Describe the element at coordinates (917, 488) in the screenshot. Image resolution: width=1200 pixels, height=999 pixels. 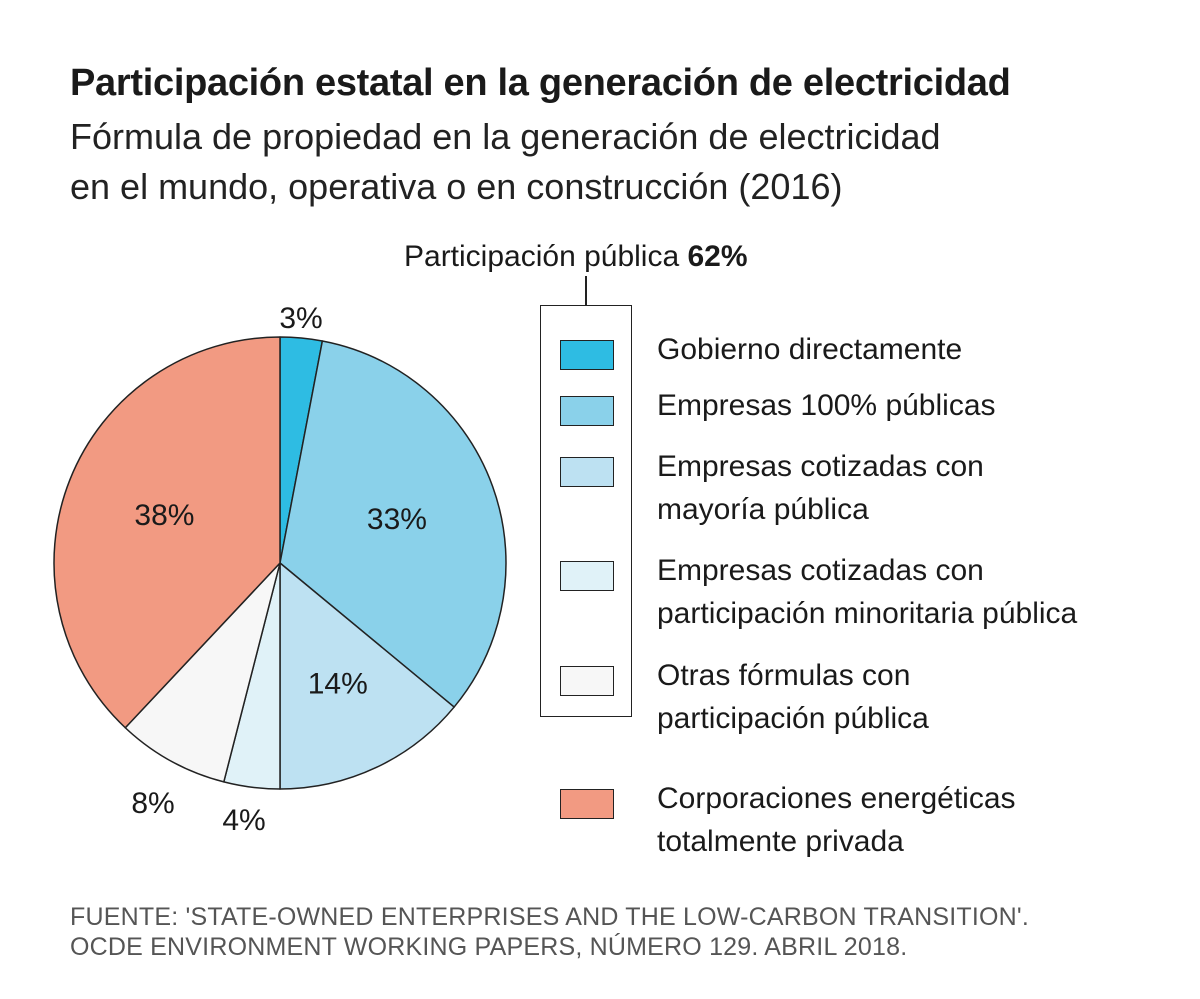
I see `legend-label-mayoria: Empresas cotizadas con mayoría pública` at that location.